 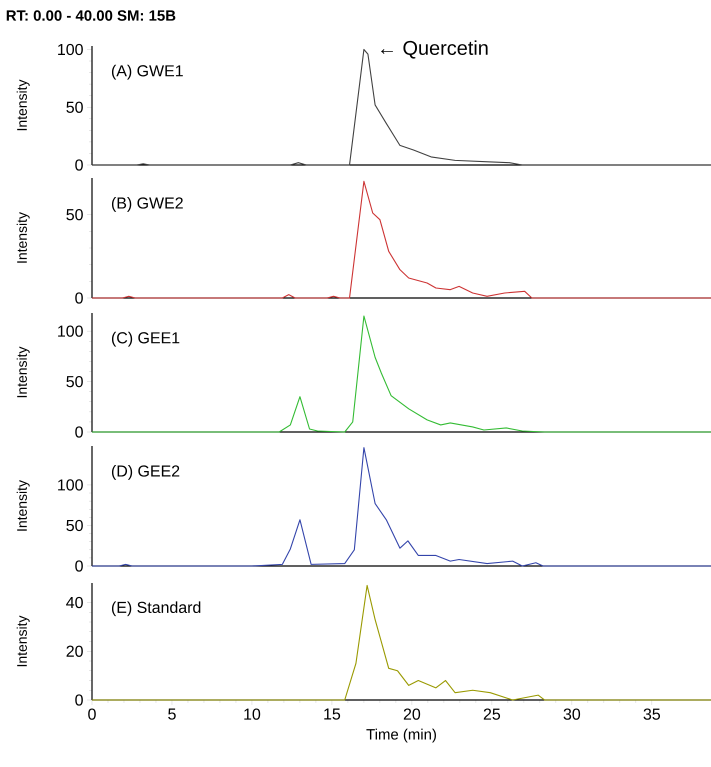 What do you see at coordinates (146, 339) in the screenshot?
I see `text: (C) GEE1` at bounding box center [146, 339].